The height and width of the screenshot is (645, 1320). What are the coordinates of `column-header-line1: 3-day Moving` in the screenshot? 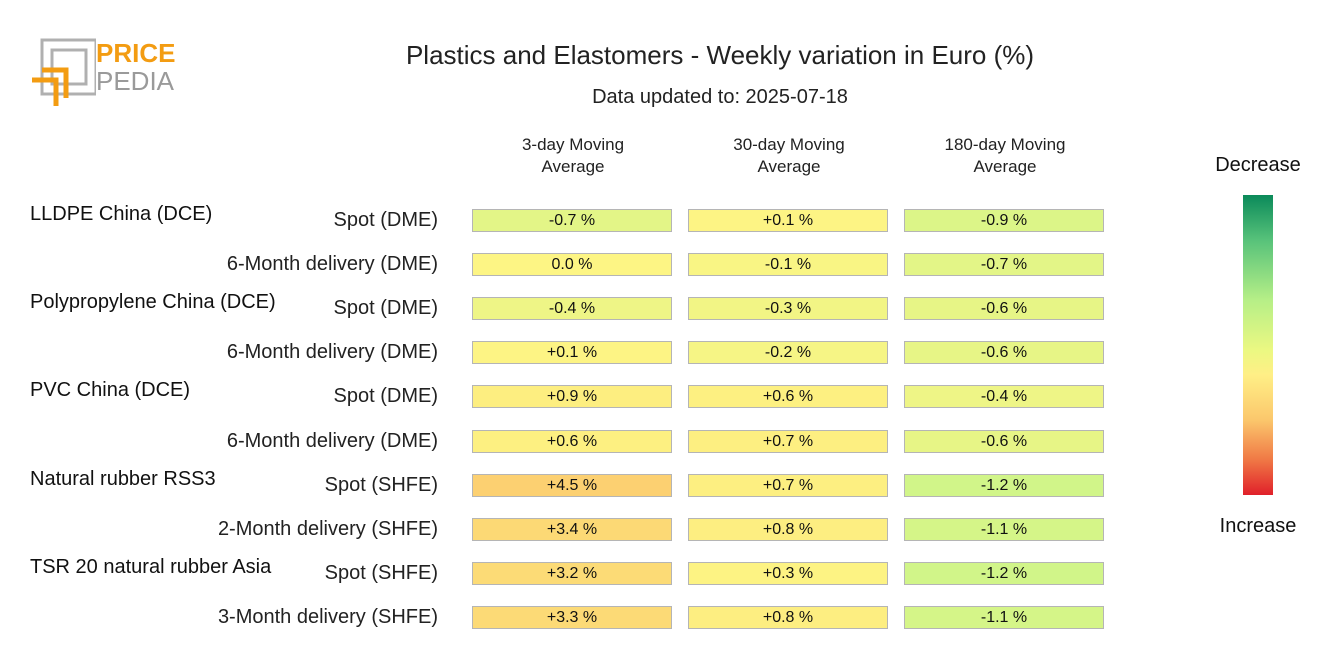 It's located at (573, 144).